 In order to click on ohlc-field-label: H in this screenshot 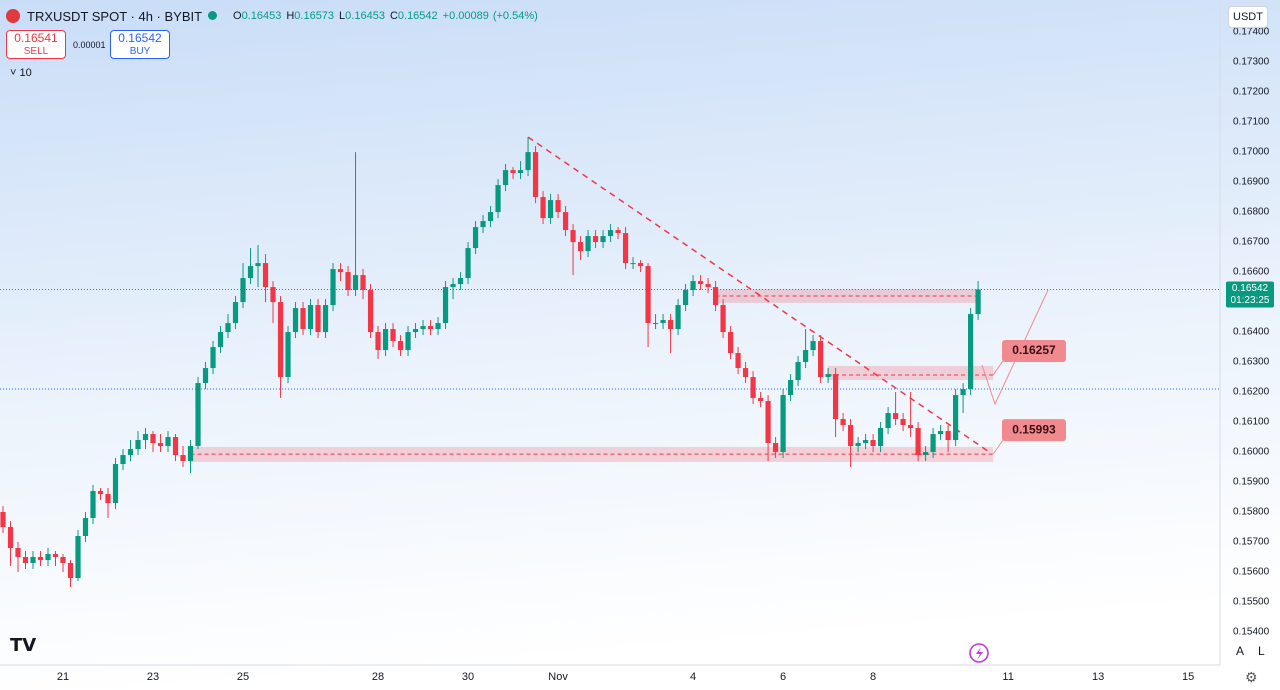, I will do `click(290, 16)`.